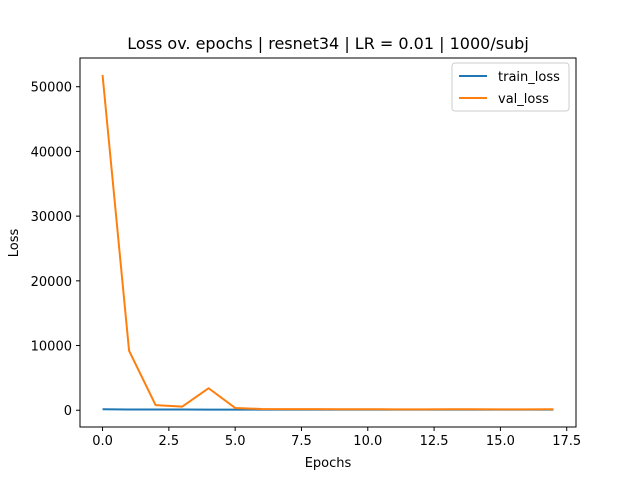  Describe the element at coordinates (235, 441) in the screenshot. I see `x-tick-label: 5.0` at that location.